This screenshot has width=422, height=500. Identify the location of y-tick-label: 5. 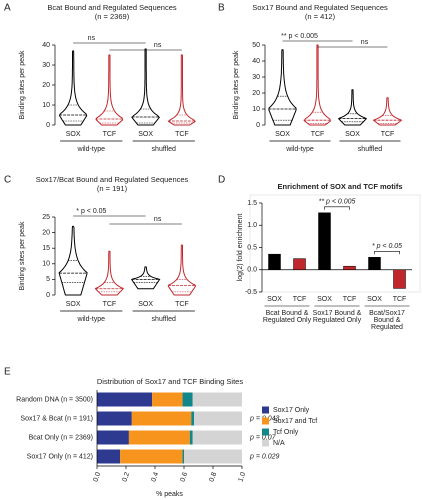
(48, 279).